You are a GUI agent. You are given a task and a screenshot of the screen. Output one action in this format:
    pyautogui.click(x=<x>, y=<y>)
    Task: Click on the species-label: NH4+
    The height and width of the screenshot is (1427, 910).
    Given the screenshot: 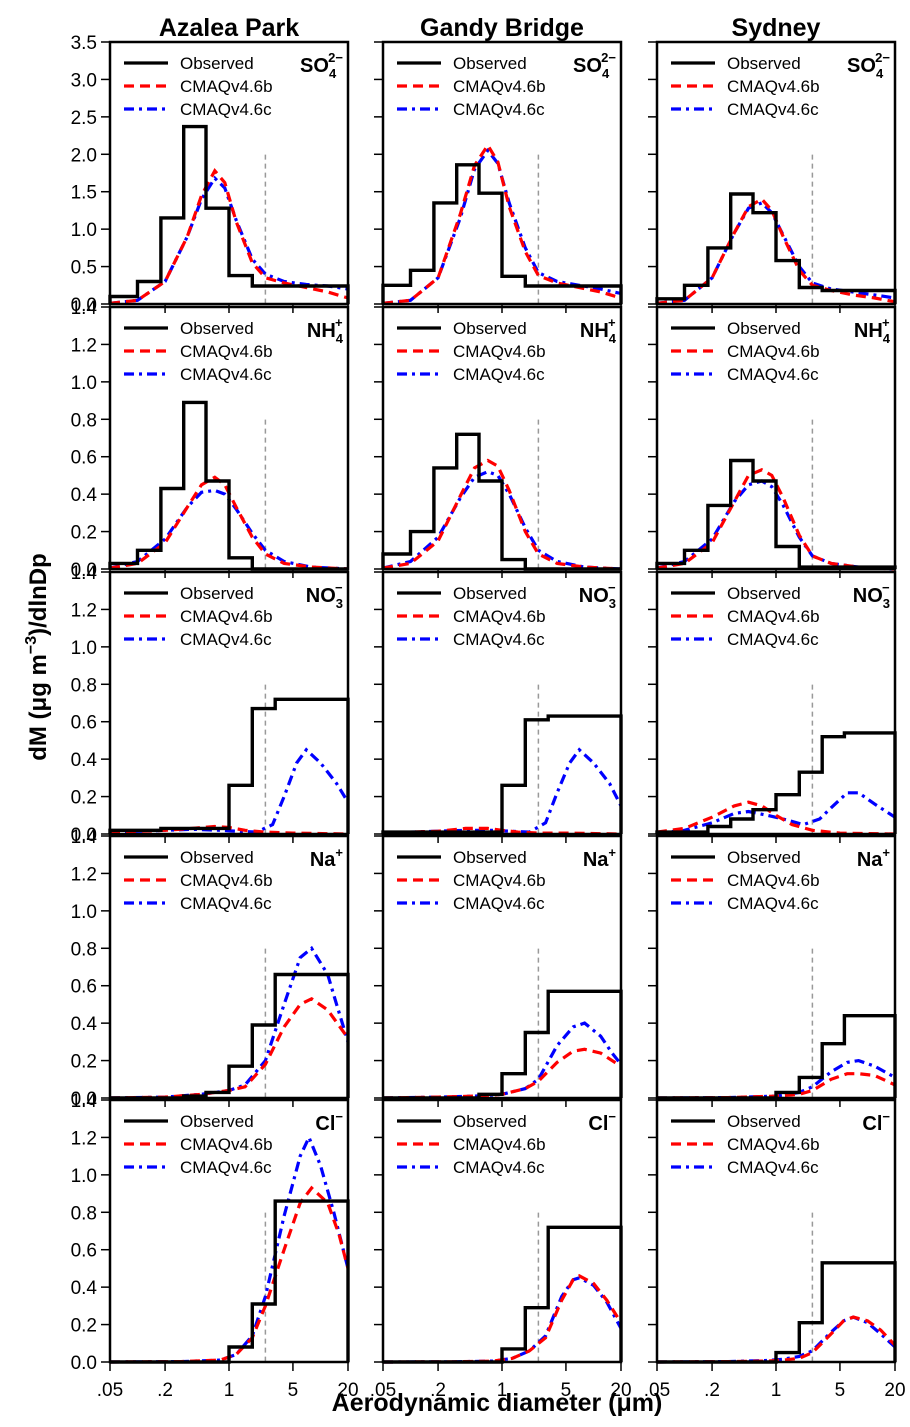 What is the action you would take?
    pyautogui.click(x=598, y=330)
    